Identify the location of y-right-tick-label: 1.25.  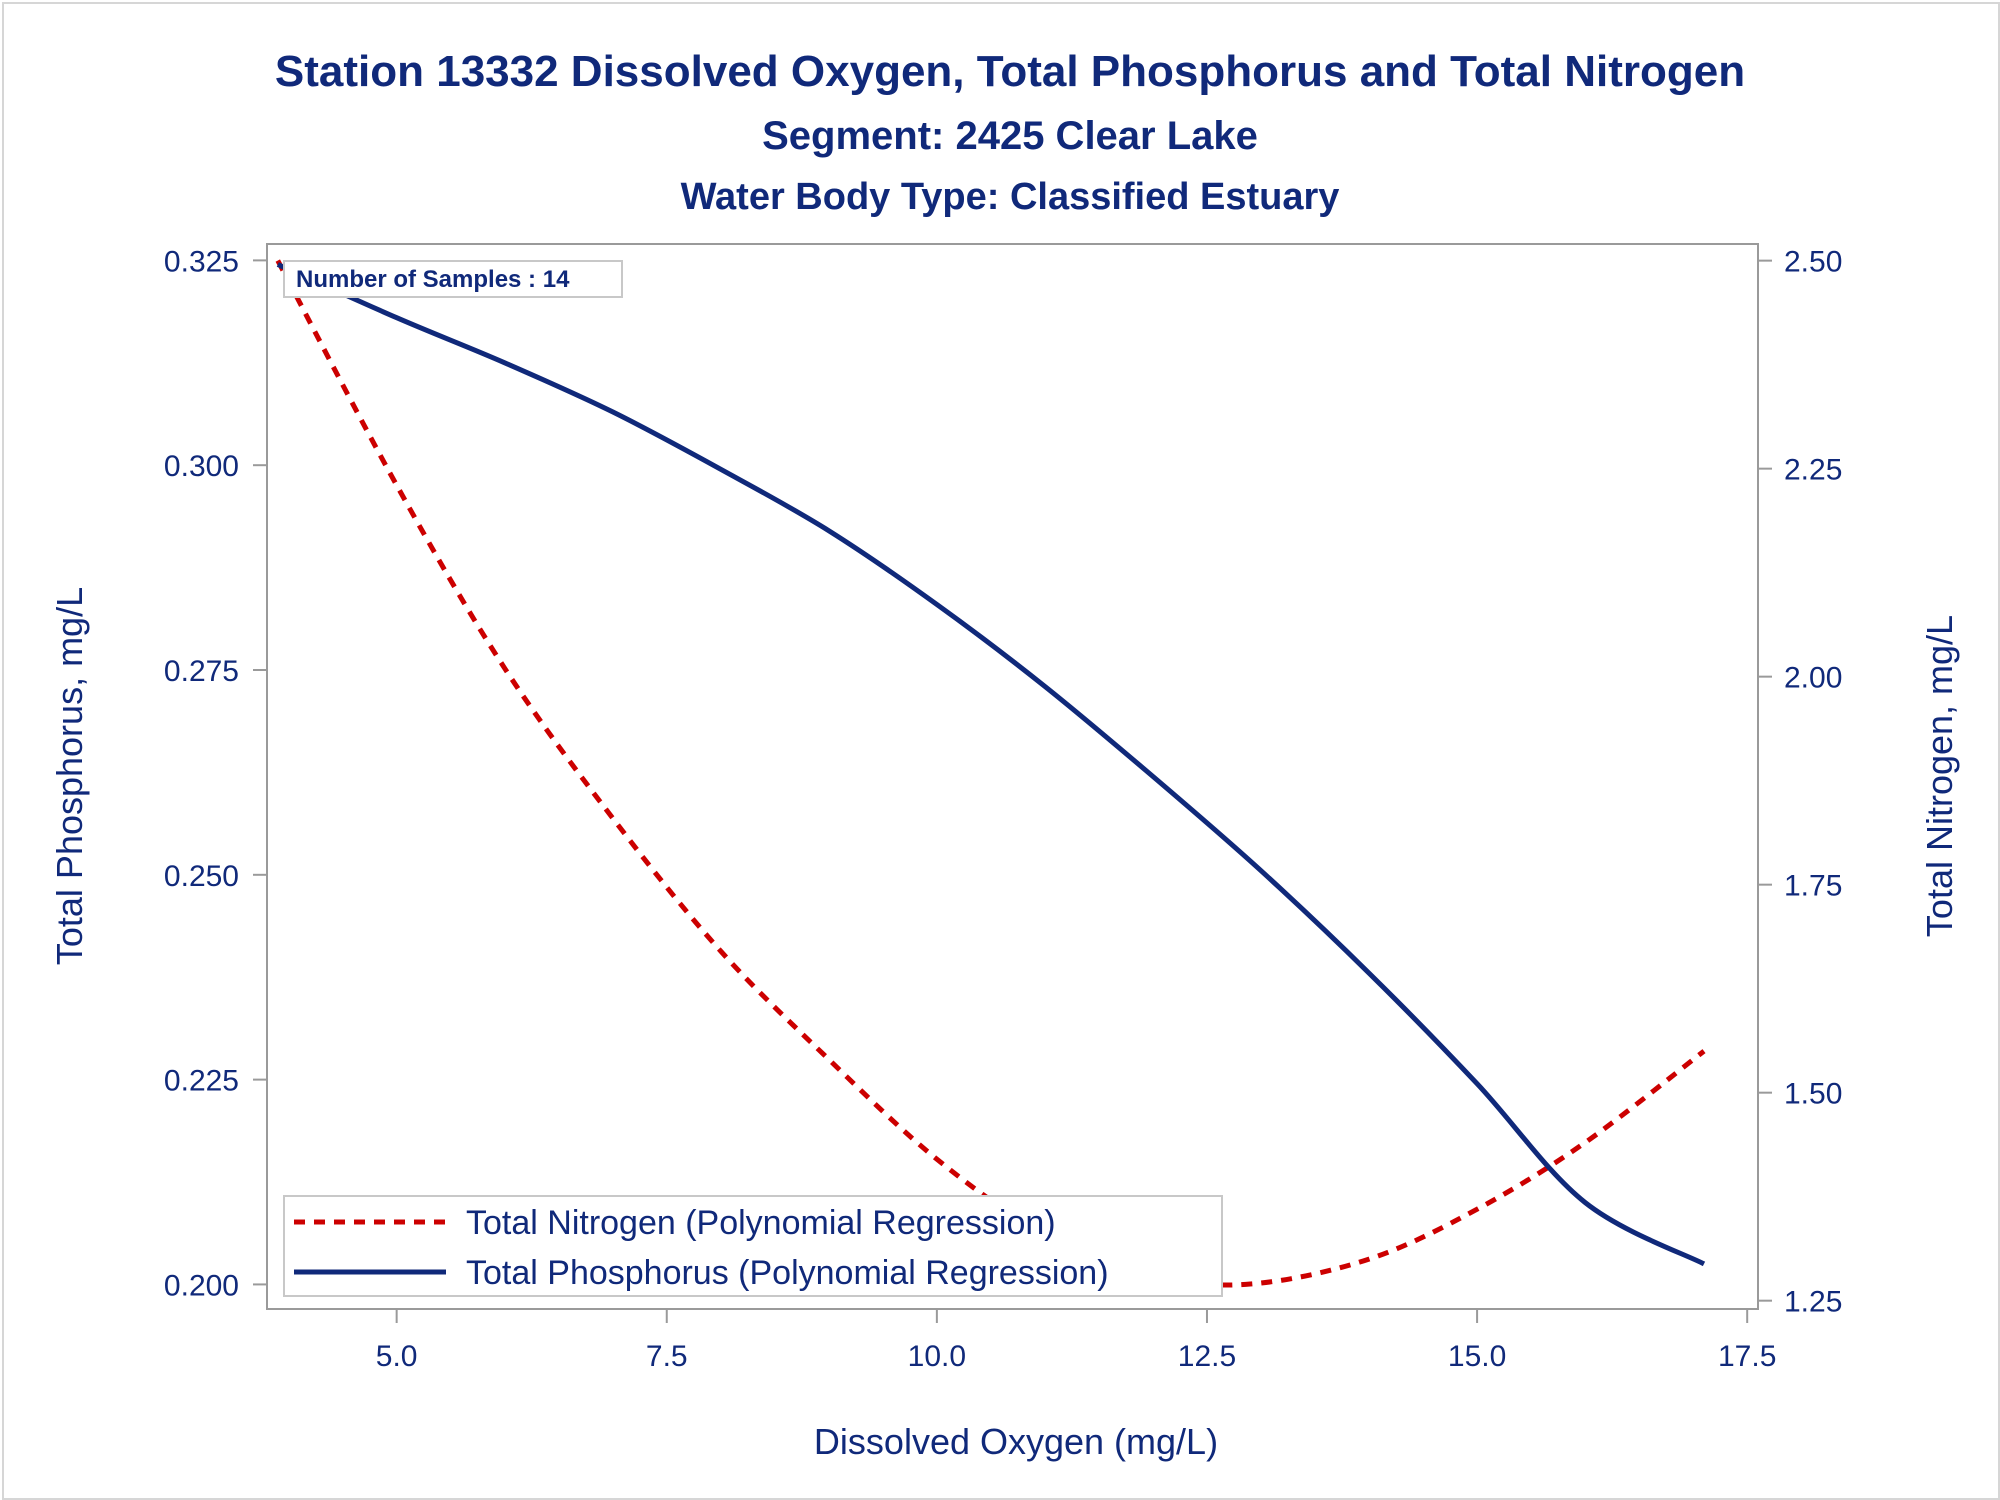
(1813, 1302).